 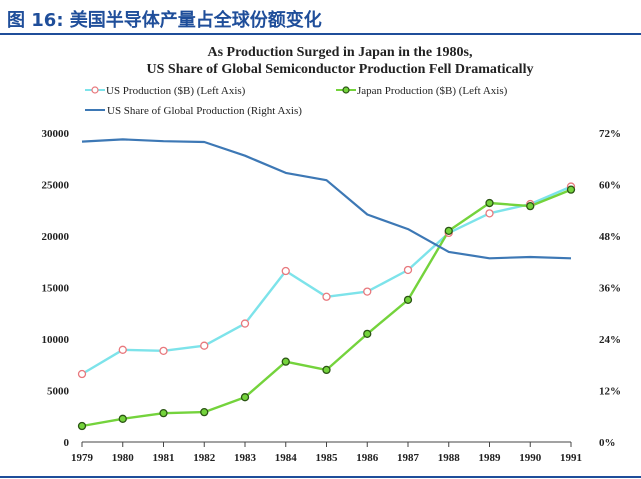 What do you see at coordinates (123, 458) in the screenshot?
I see `x-tick-label: 1980` at bounding box center [123, 458].